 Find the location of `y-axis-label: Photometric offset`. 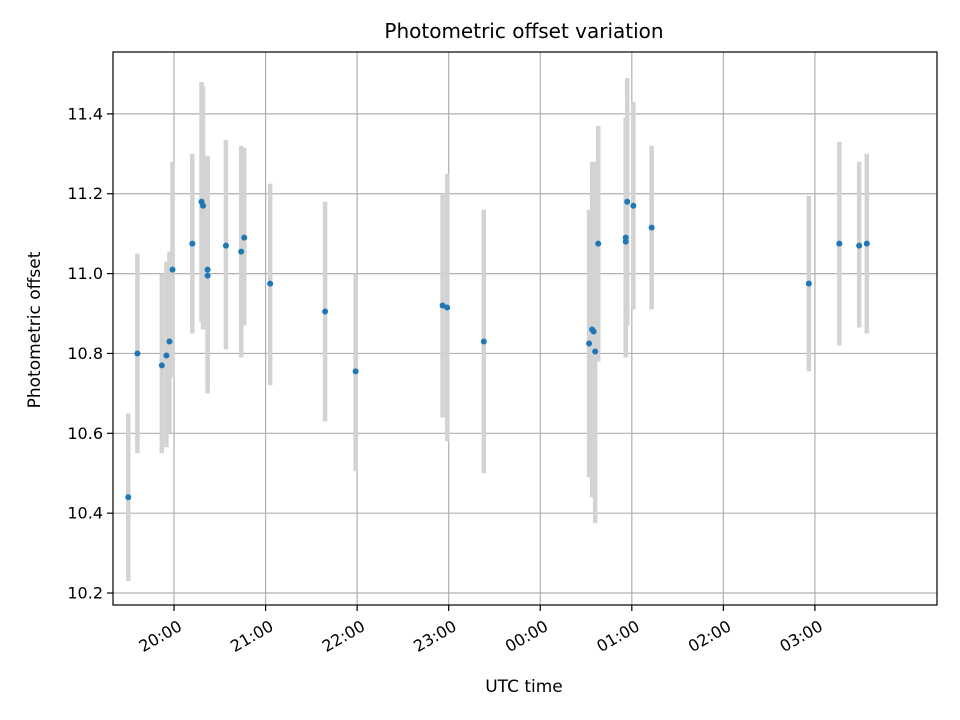

y-axis-label: Photometric offset is located at coordinates (35, 329).